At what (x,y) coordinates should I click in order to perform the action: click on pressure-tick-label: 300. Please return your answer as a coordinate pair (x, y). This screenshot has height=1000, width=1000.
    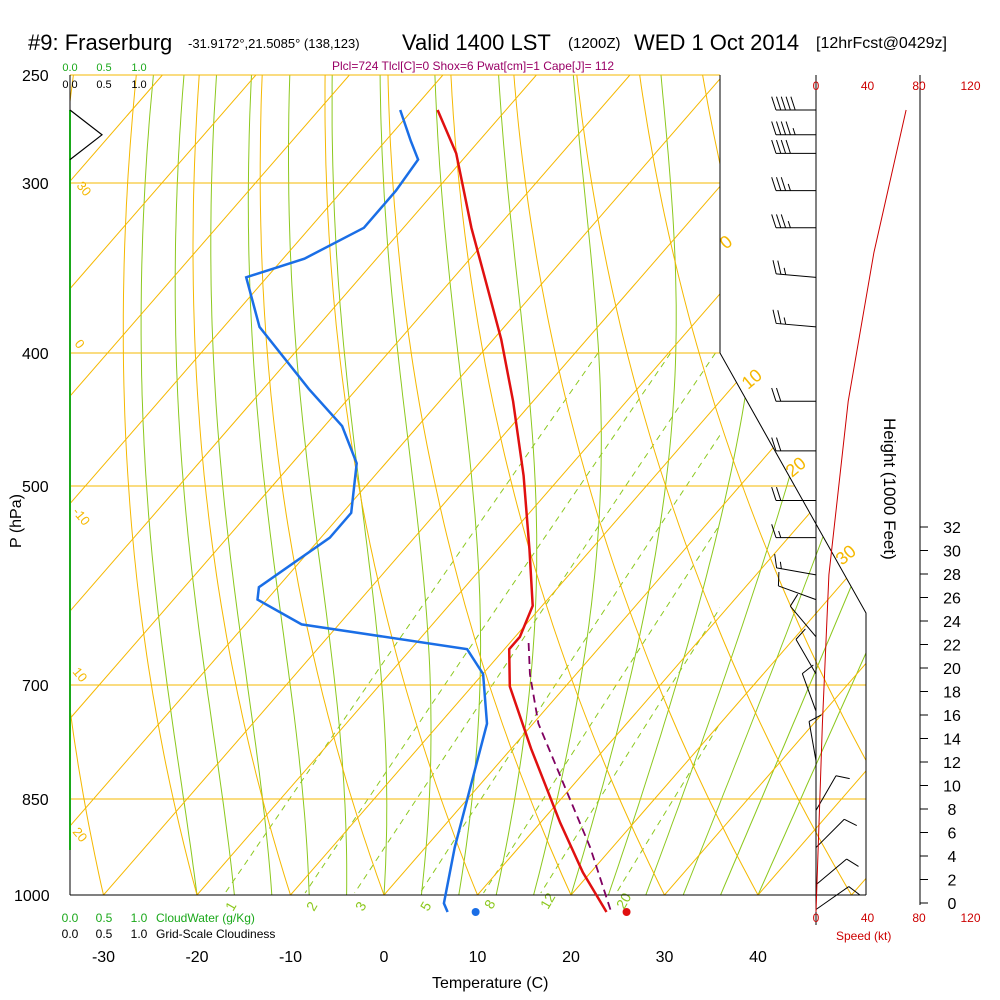
    Looking at the image, I should click on (35, 184).